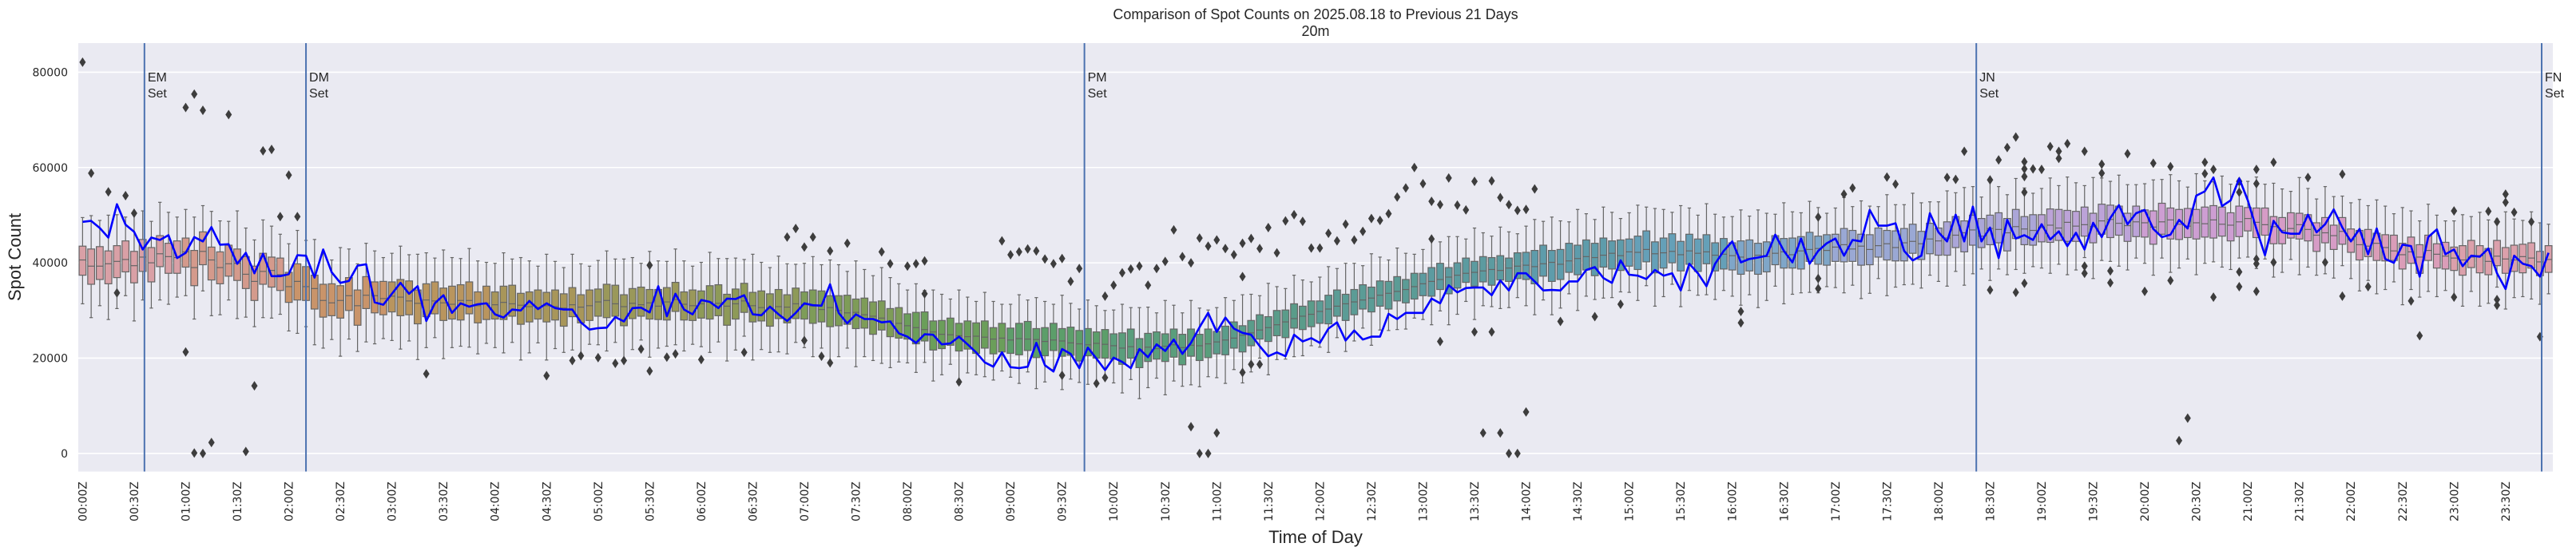 The image size is (2576, 555). I want to click on x-tick-label: 20:30Z, so click(2197, 502).